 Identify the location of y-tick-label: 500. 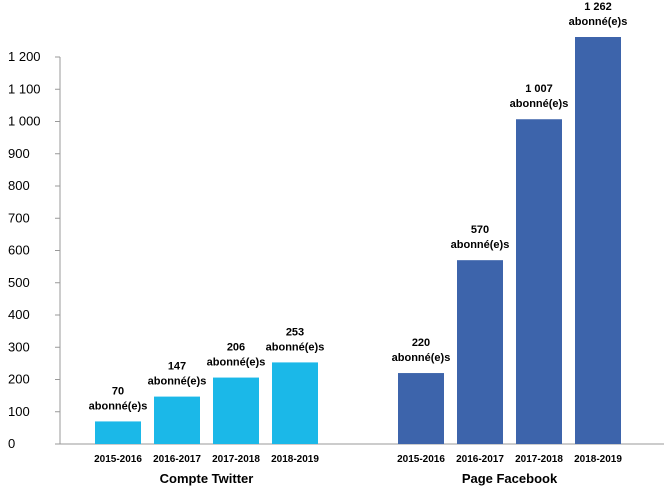
(19, 282).